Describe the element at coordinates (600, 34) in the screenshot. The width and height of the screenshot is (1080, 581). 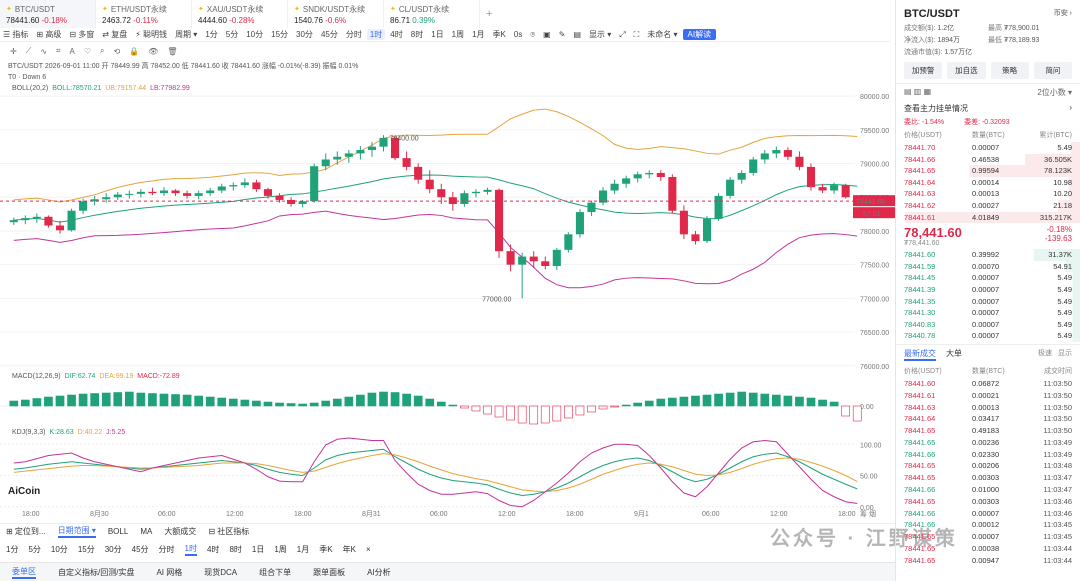
I see `toolbar-item: 显示 ▾` at that location.